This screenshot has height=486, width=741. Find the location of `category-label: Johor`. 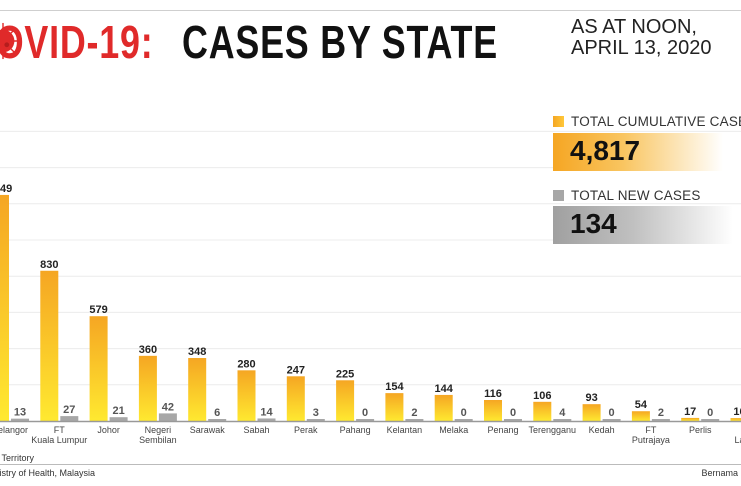

category-label: Johor is located at coordinates (108, 430).